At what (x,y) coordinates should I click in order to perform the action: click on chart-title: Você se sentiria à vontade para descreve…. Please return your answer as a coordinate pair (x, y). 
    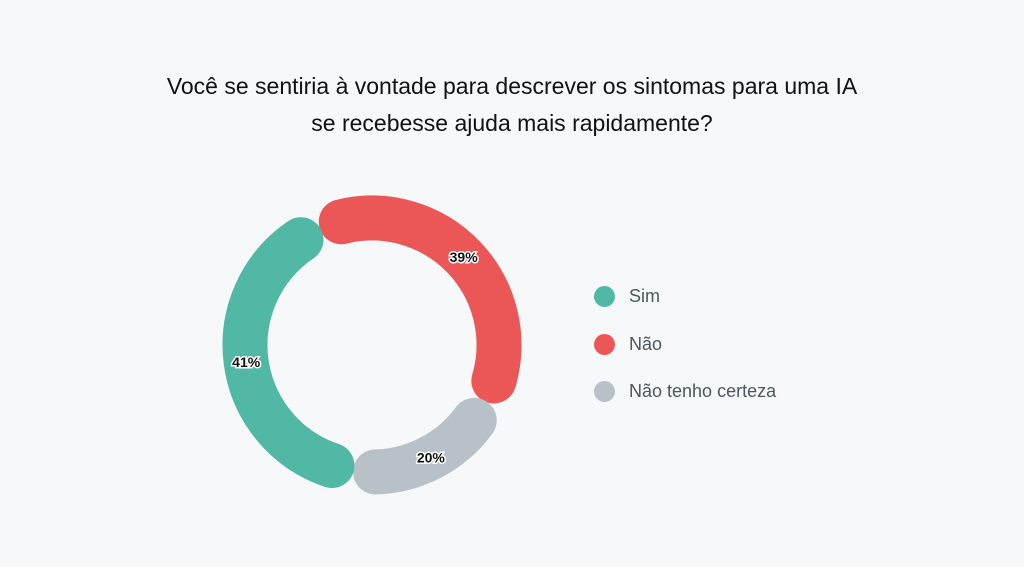
    Looking at the image, I should click on (512, 105).